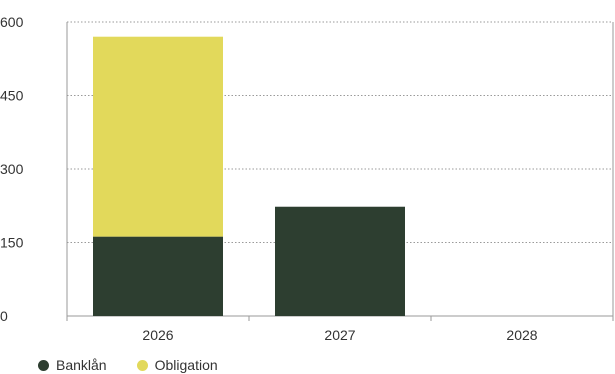 This screenshot has width=615, height=374. What do you see at coordinates (43, 365) in the screenshot?
I see `legend-swatch-banklan` at bounding box center [43, 365].